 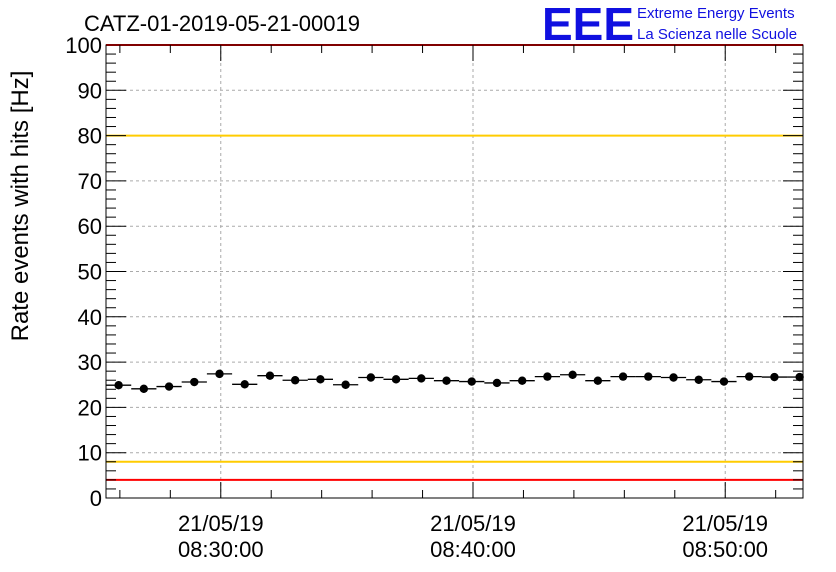 What do you see at coordinates (90, 226) in the screenshot?
I see `y-tick-label: 60` at bounding box center [90, 226].